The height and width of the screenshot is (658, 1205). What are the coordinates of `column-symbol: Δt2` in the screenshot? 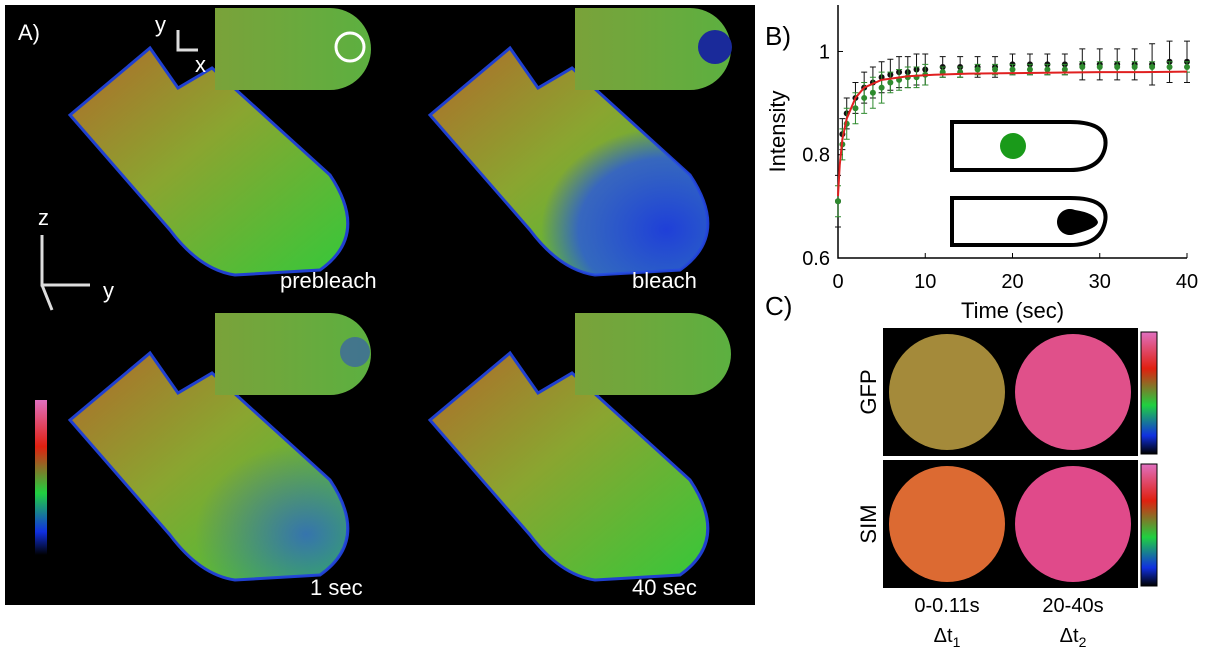 It's located at (1073, 637).